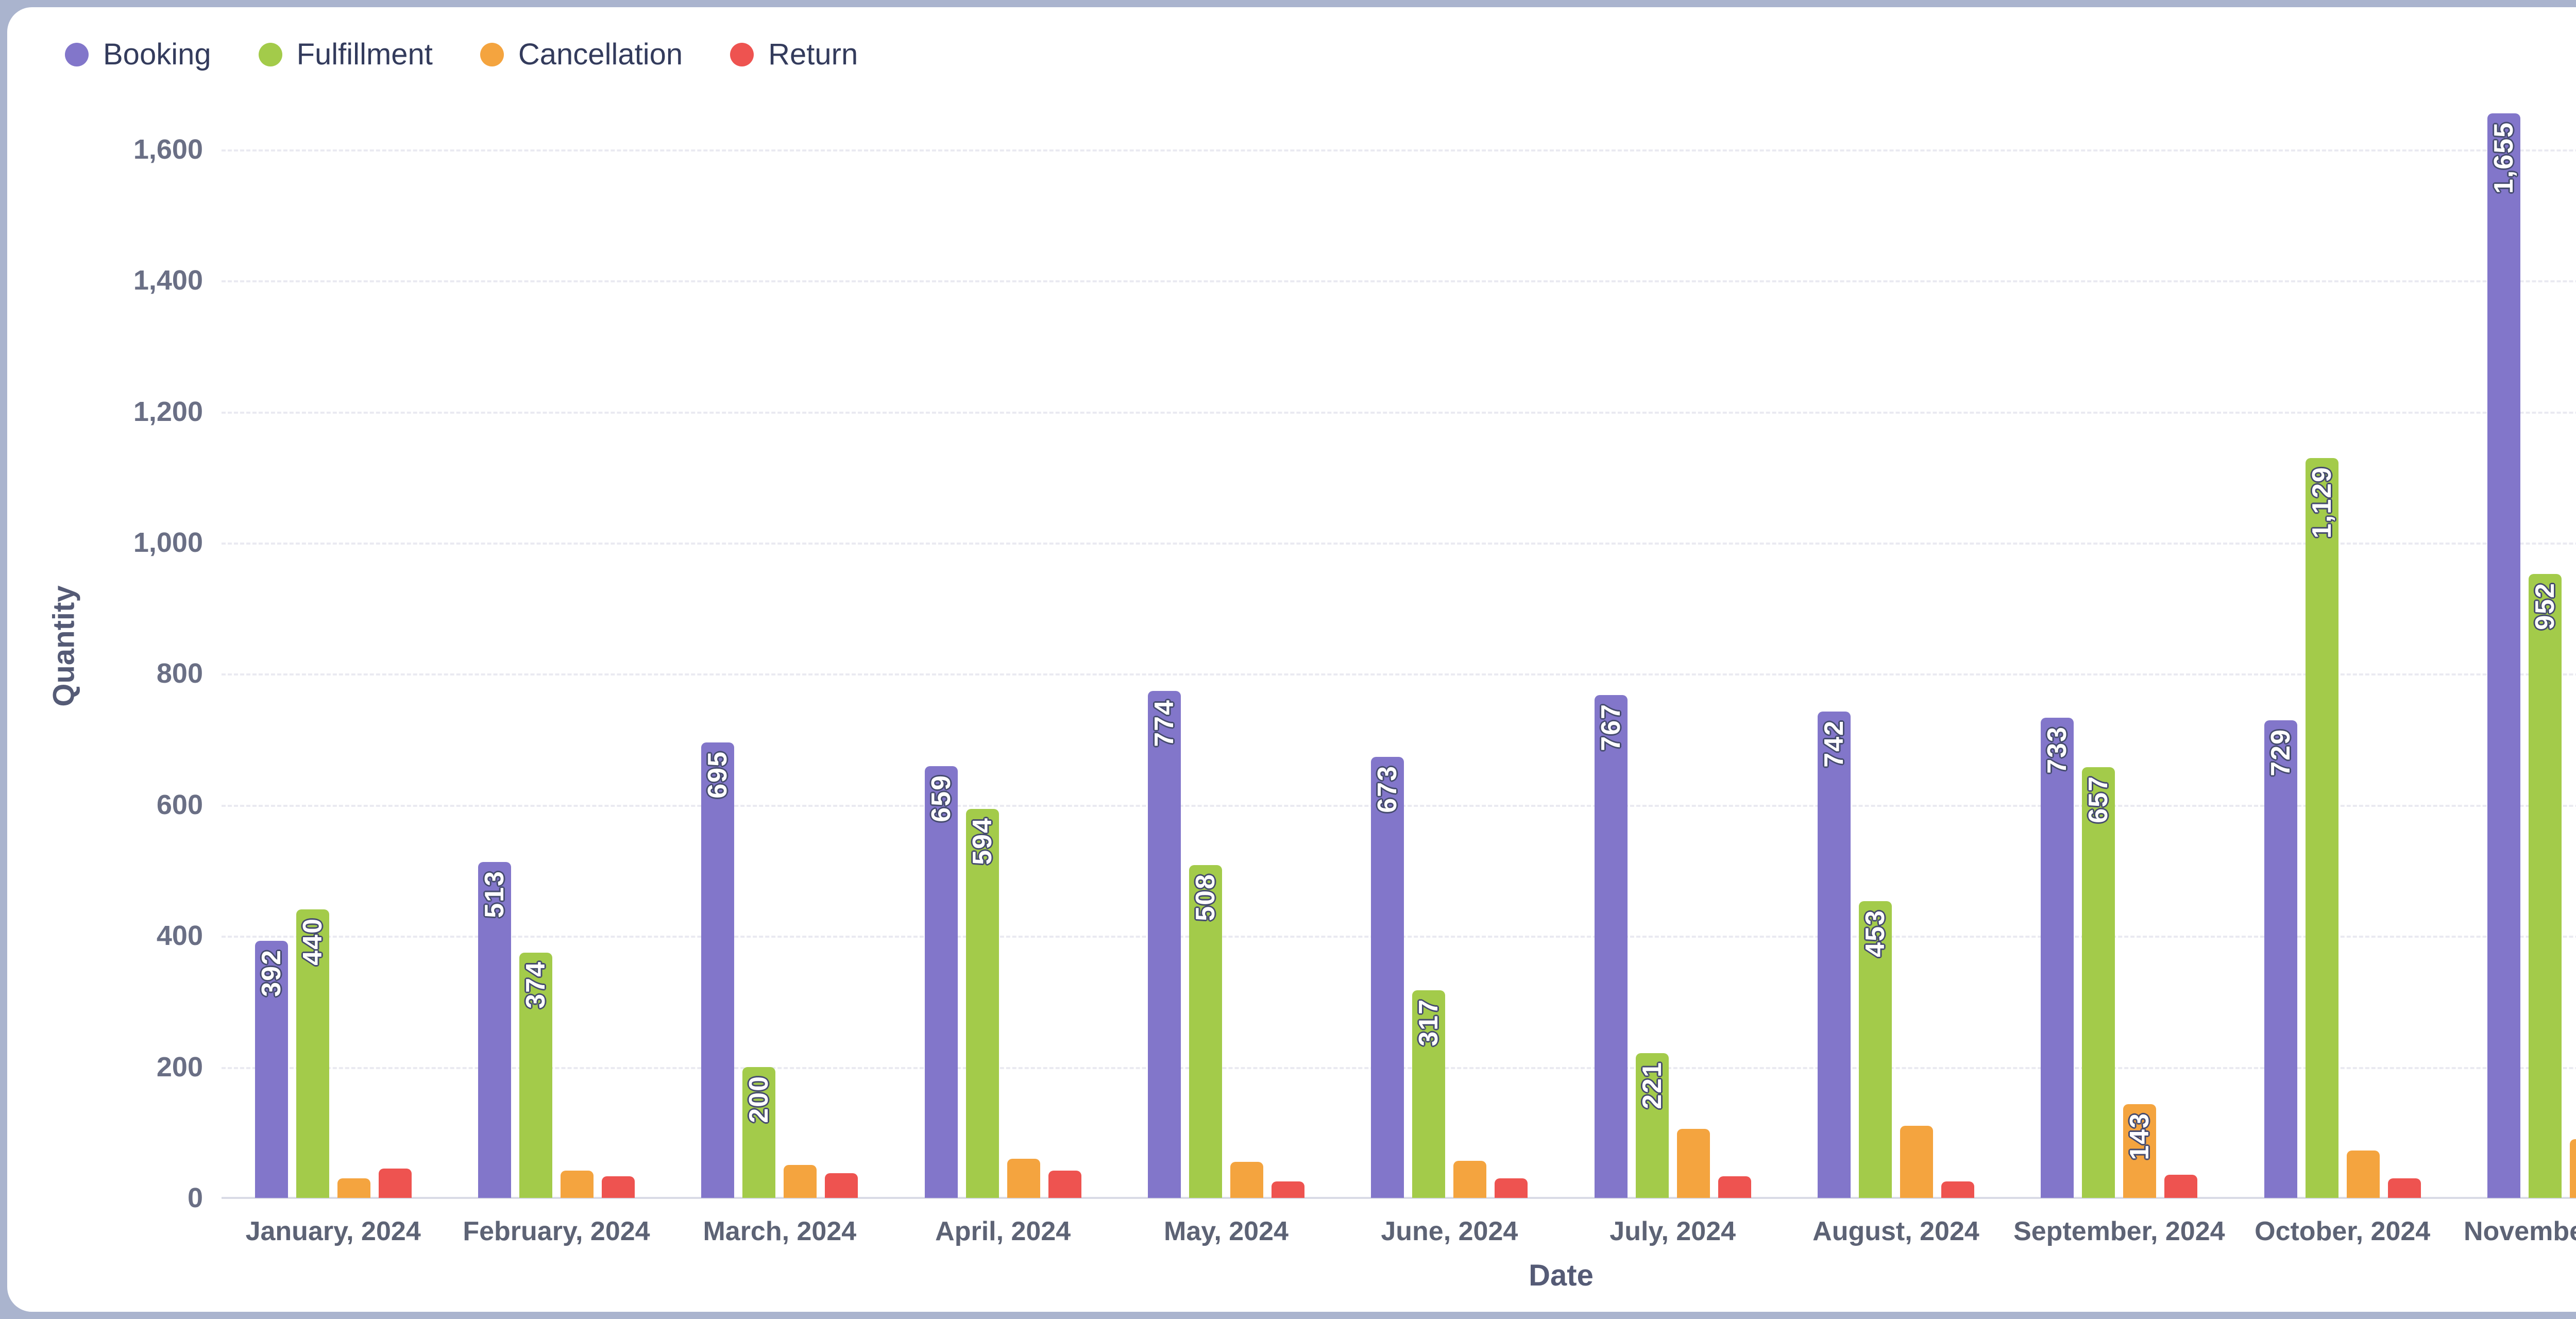 This screenshot has height=1319, width=2576. Describe the element at coordinates (556, 1231) in the screenshot. I see `x-tick-label: February, 2024` at that location.